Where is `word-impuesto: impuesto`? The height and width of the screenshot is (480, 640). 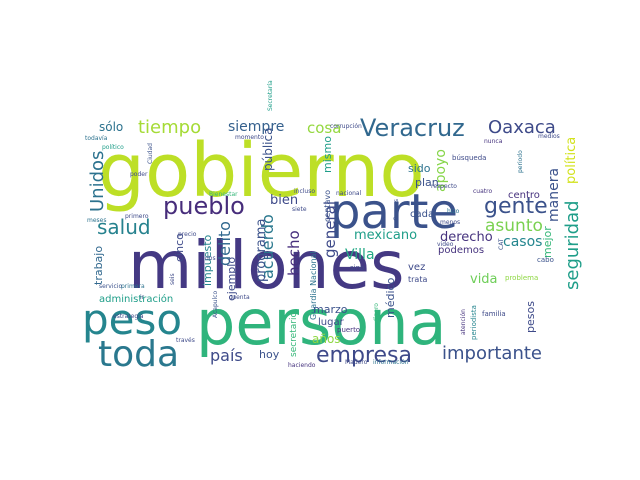 word-impuesto: impuesto is located at coordinates (207, 260).